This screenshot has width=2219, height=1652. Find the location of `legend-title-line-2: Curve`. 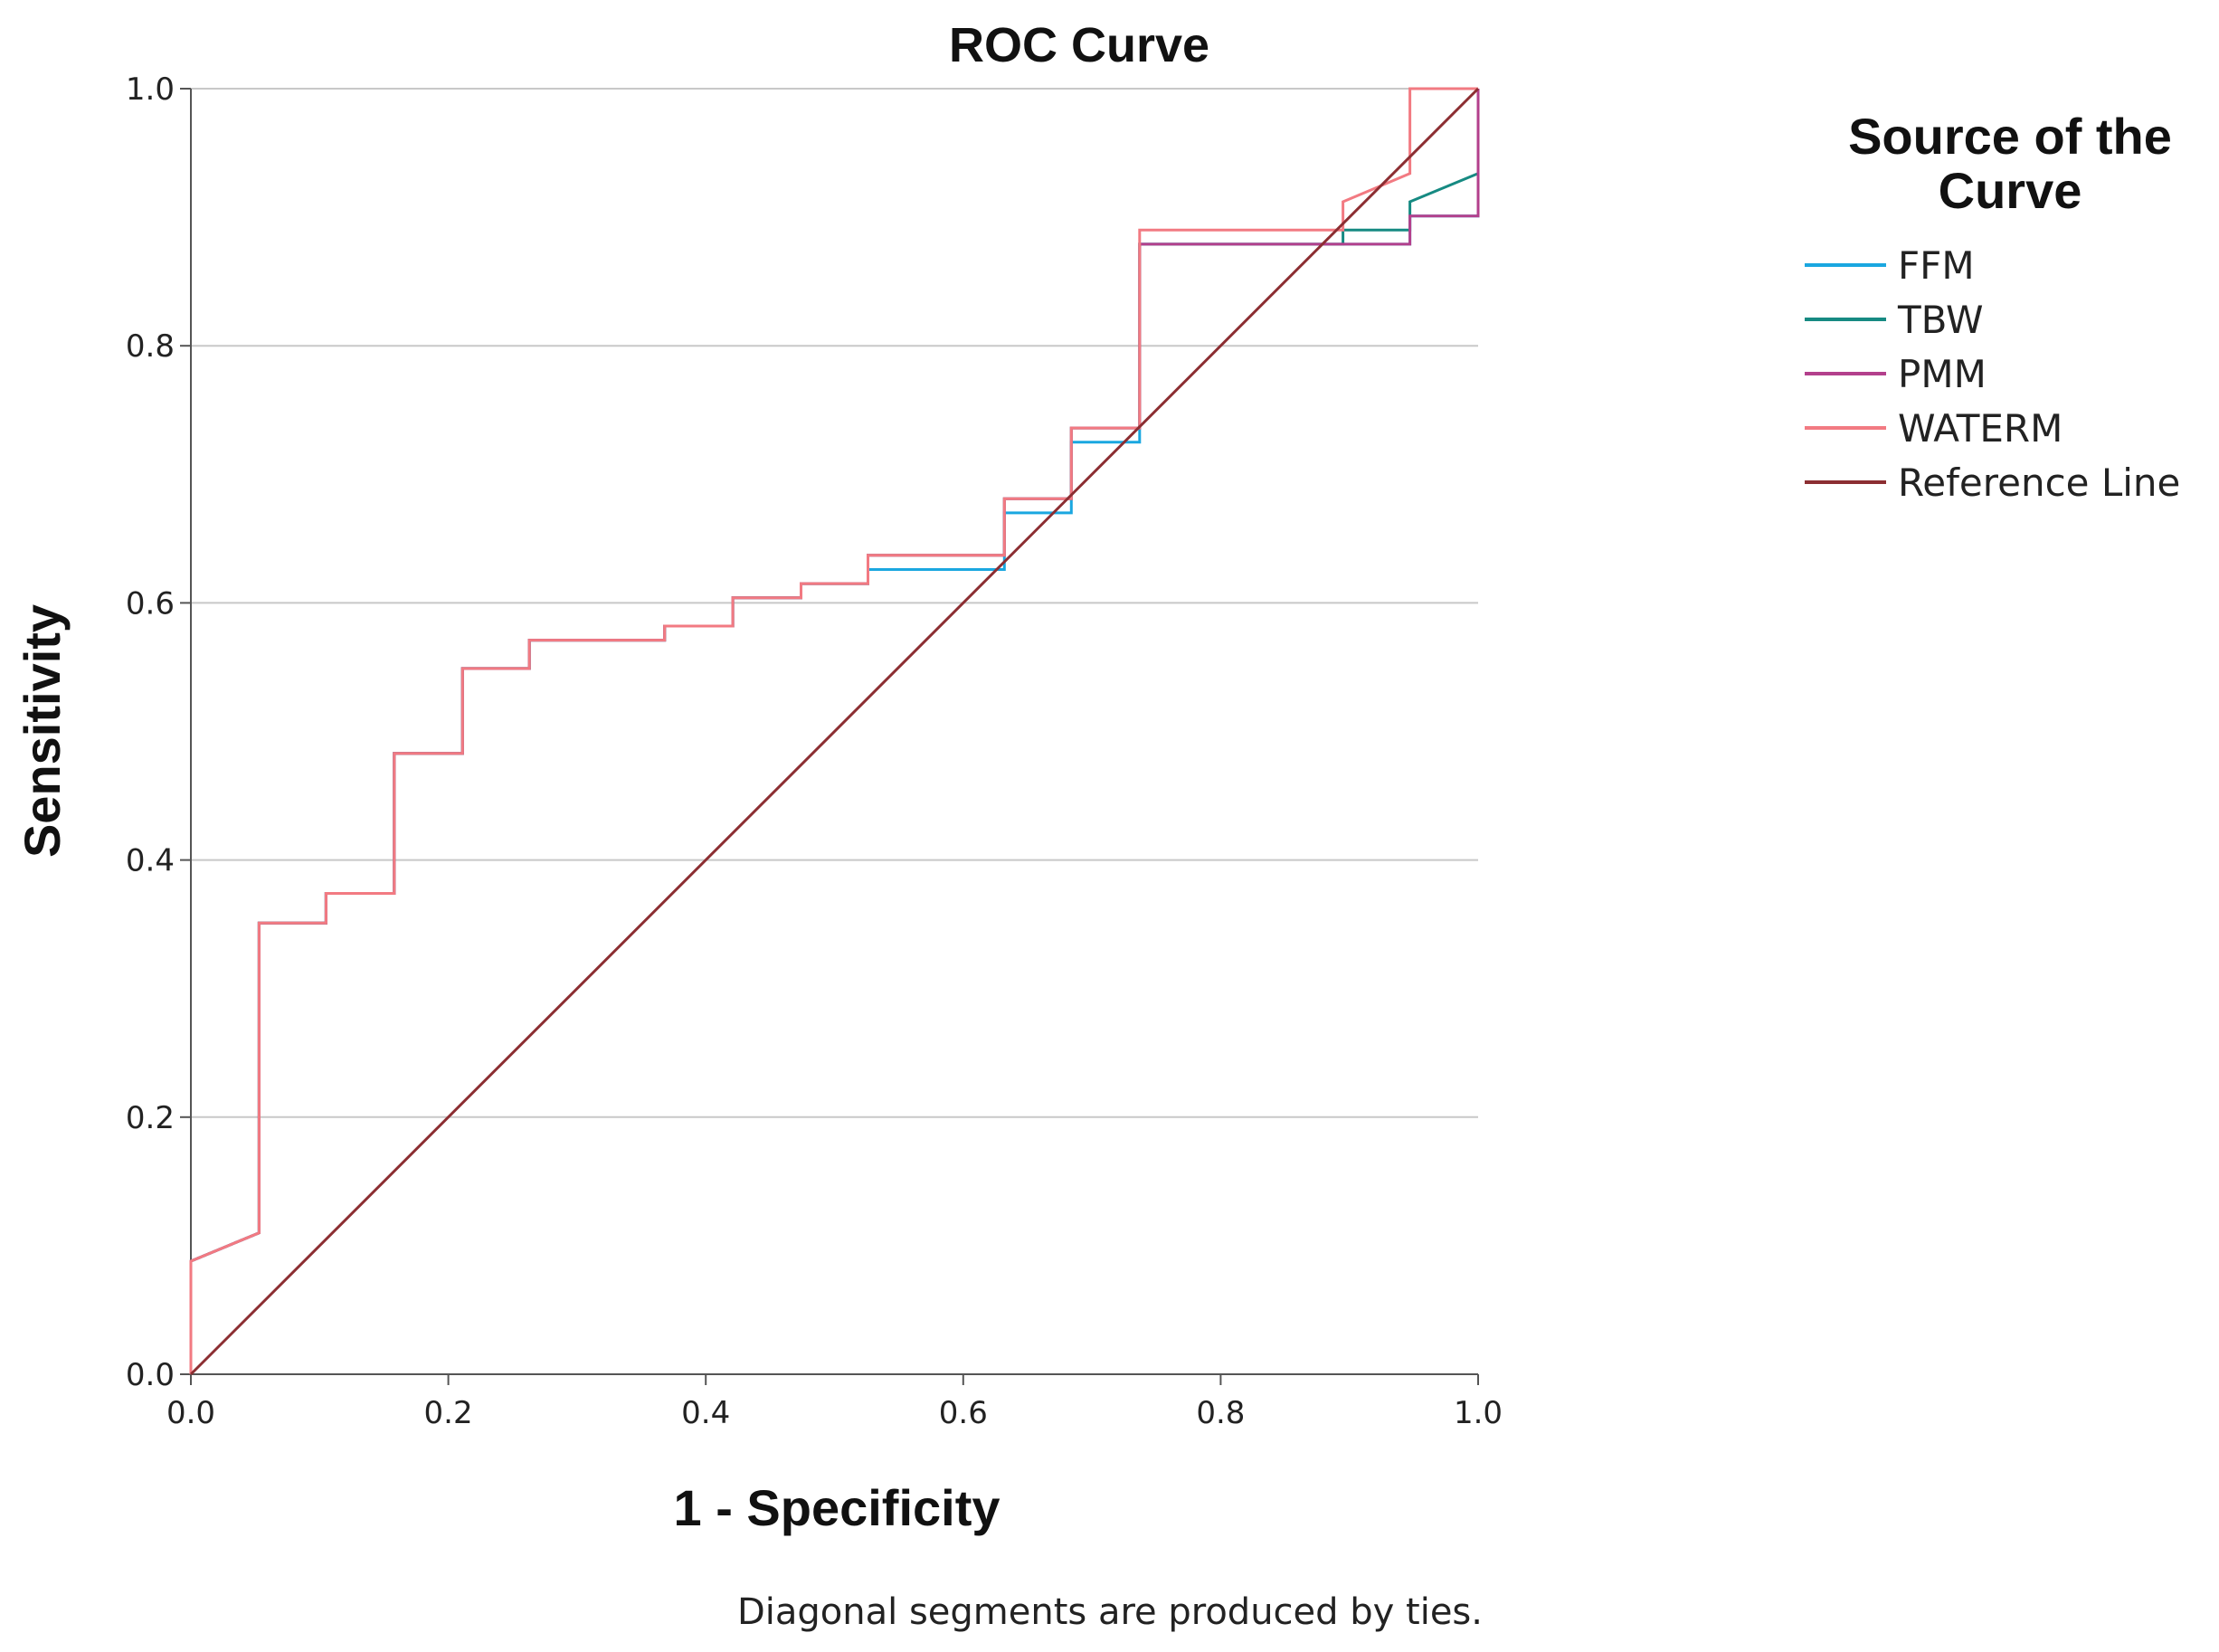

legend-title-line-2: Curve is located at coordinates (2010, 190).